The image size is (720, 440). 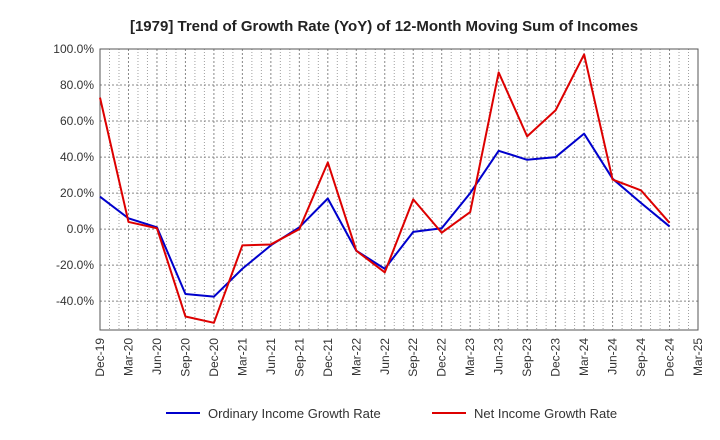 I want to click on x-tick-label: Mar-21, so click(x=242, y=357).